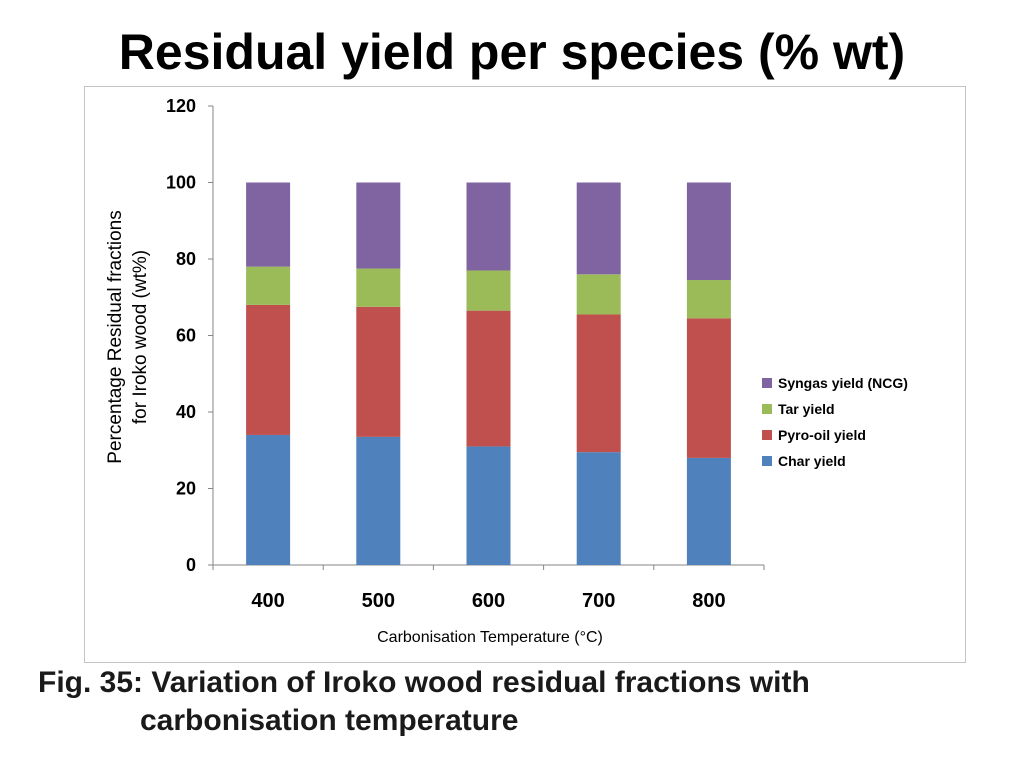  Describe the element at coordinates (490, 637) in the screenshot. I see `x-axis-label: Carbonisation Temperature (°C)` at that location.